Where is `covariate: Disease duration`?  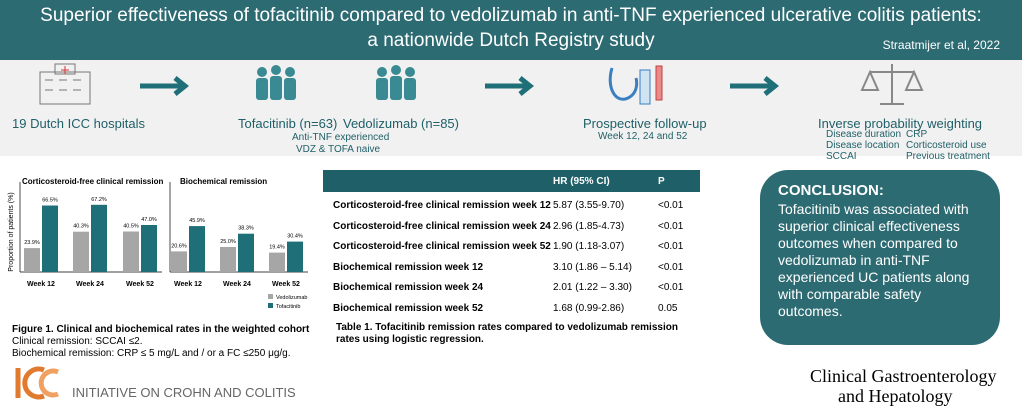
covariate: Disease duration is located at coordinates (864, 134).